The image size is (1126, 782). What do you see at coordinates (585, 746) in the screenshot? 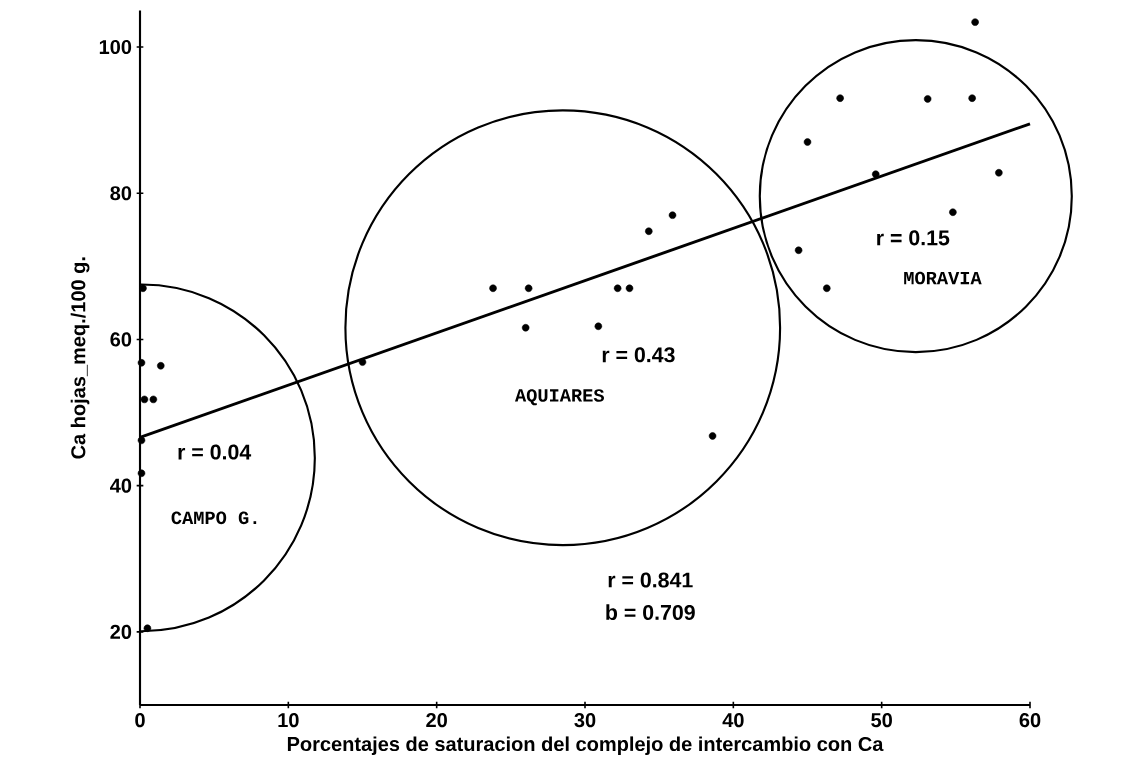
I see `x-axis-title: Porcentajes de saturacion del complejo de intercambio con Ca` at bounding box center [585, 746].